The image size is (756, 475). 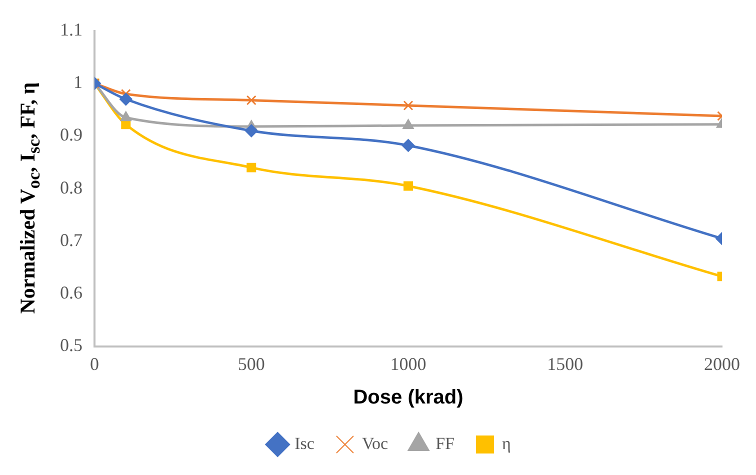 What do you see at coordinates (506, 443) in the screenshot?
I see `legend-label: η` at bounding box center [506, 443].